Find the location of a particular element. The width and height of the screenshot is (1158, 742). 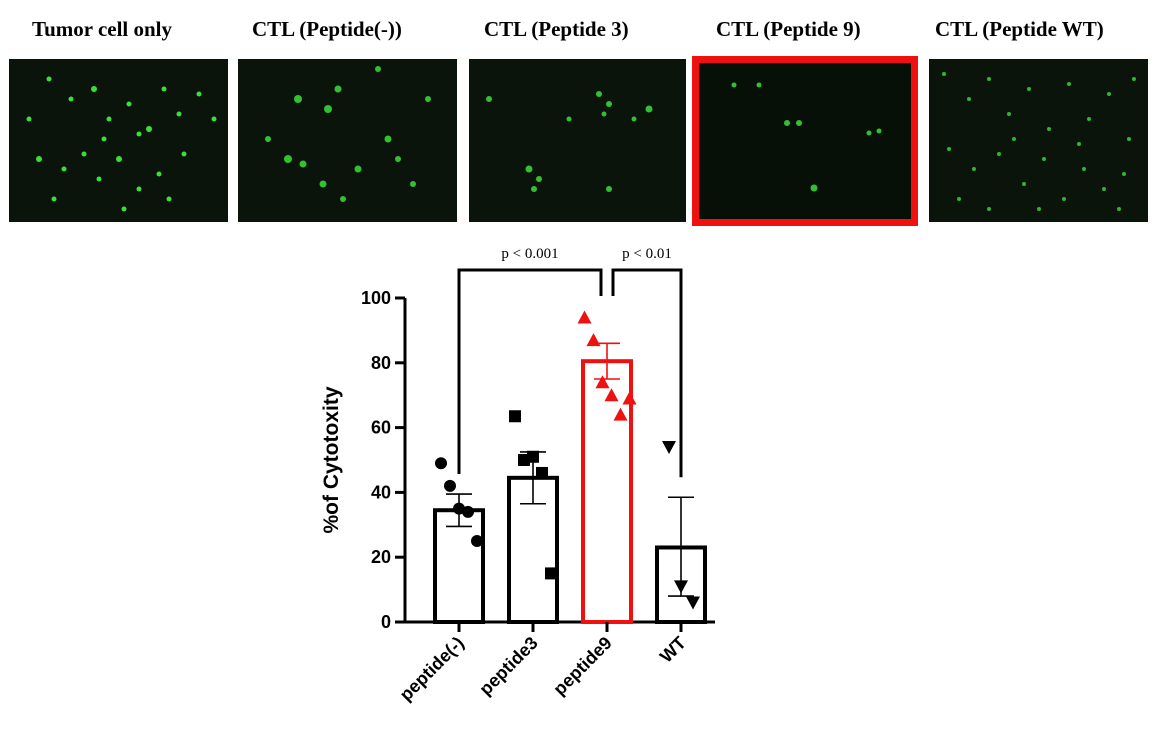

x-tick-label: peptide(-) is located at coordinates (432, 669).